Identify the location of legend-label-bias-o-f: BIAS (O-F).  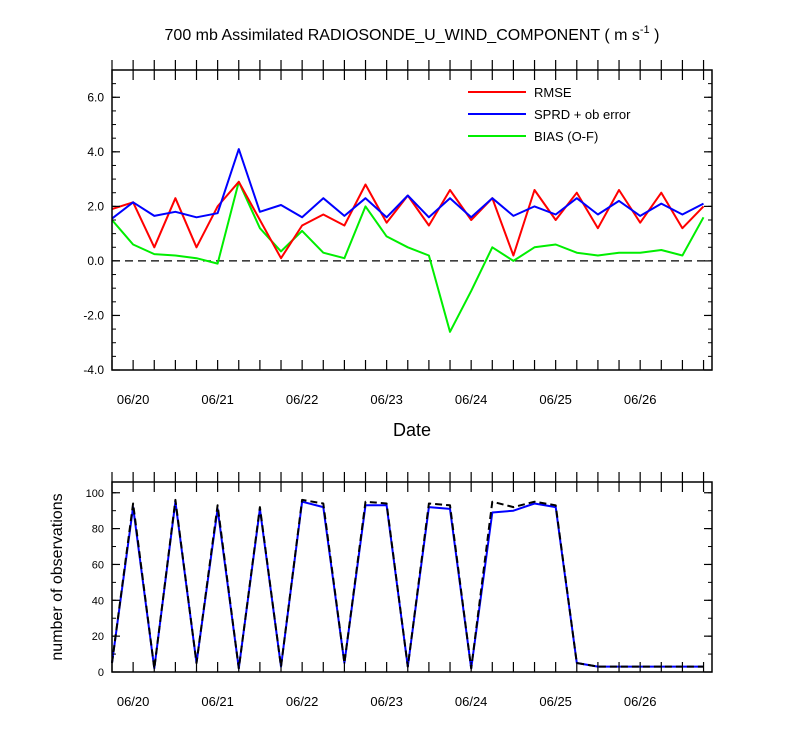
(566, 136).